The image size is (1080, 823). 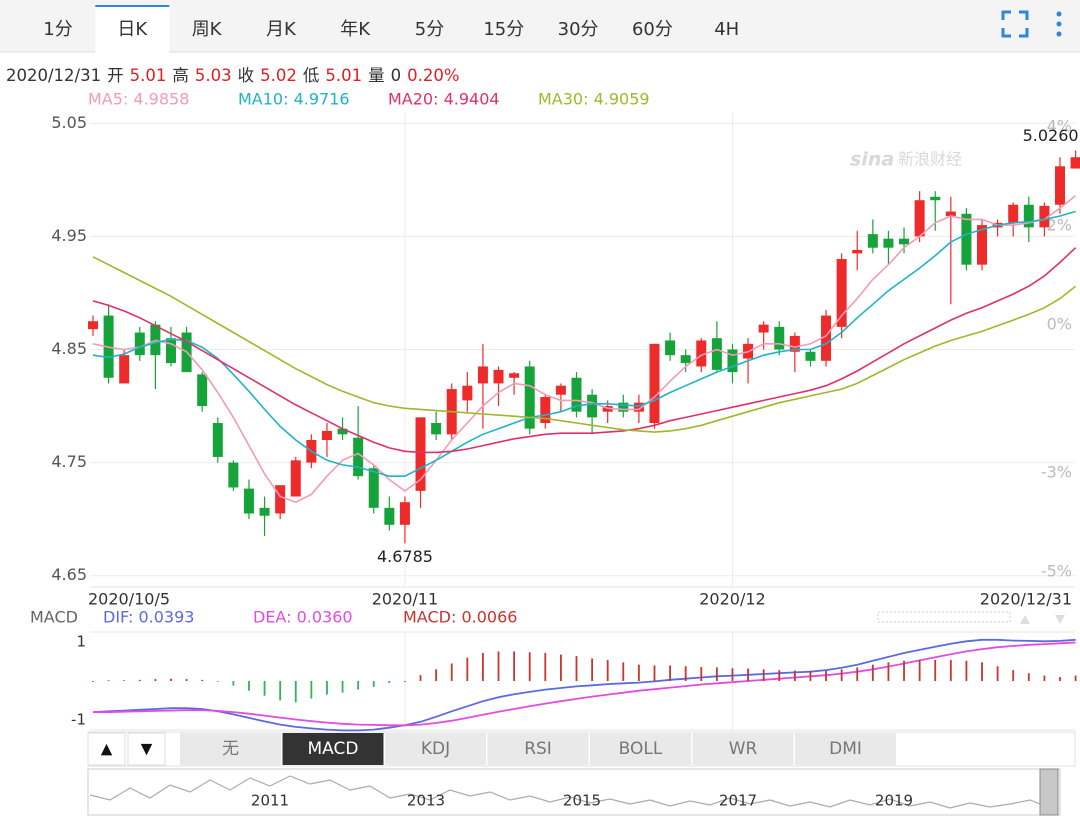 I want to click on info-value: 5.01, so click(x=343, y=75).